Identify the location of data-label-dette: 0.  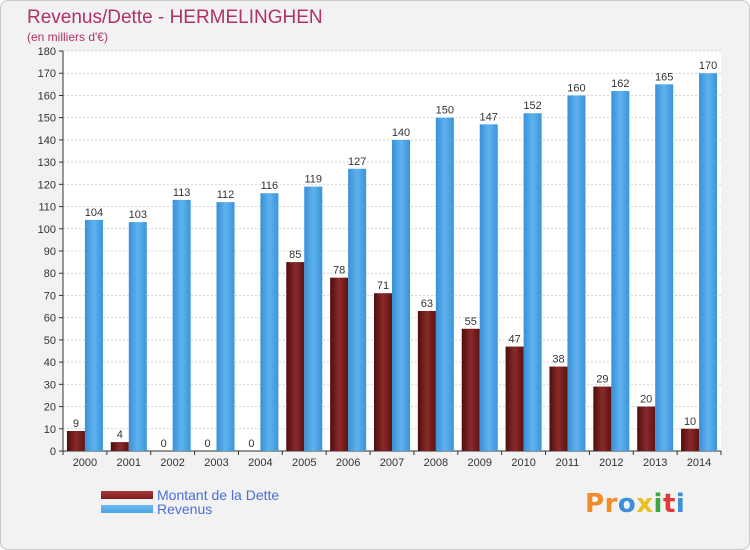
(164, 444).